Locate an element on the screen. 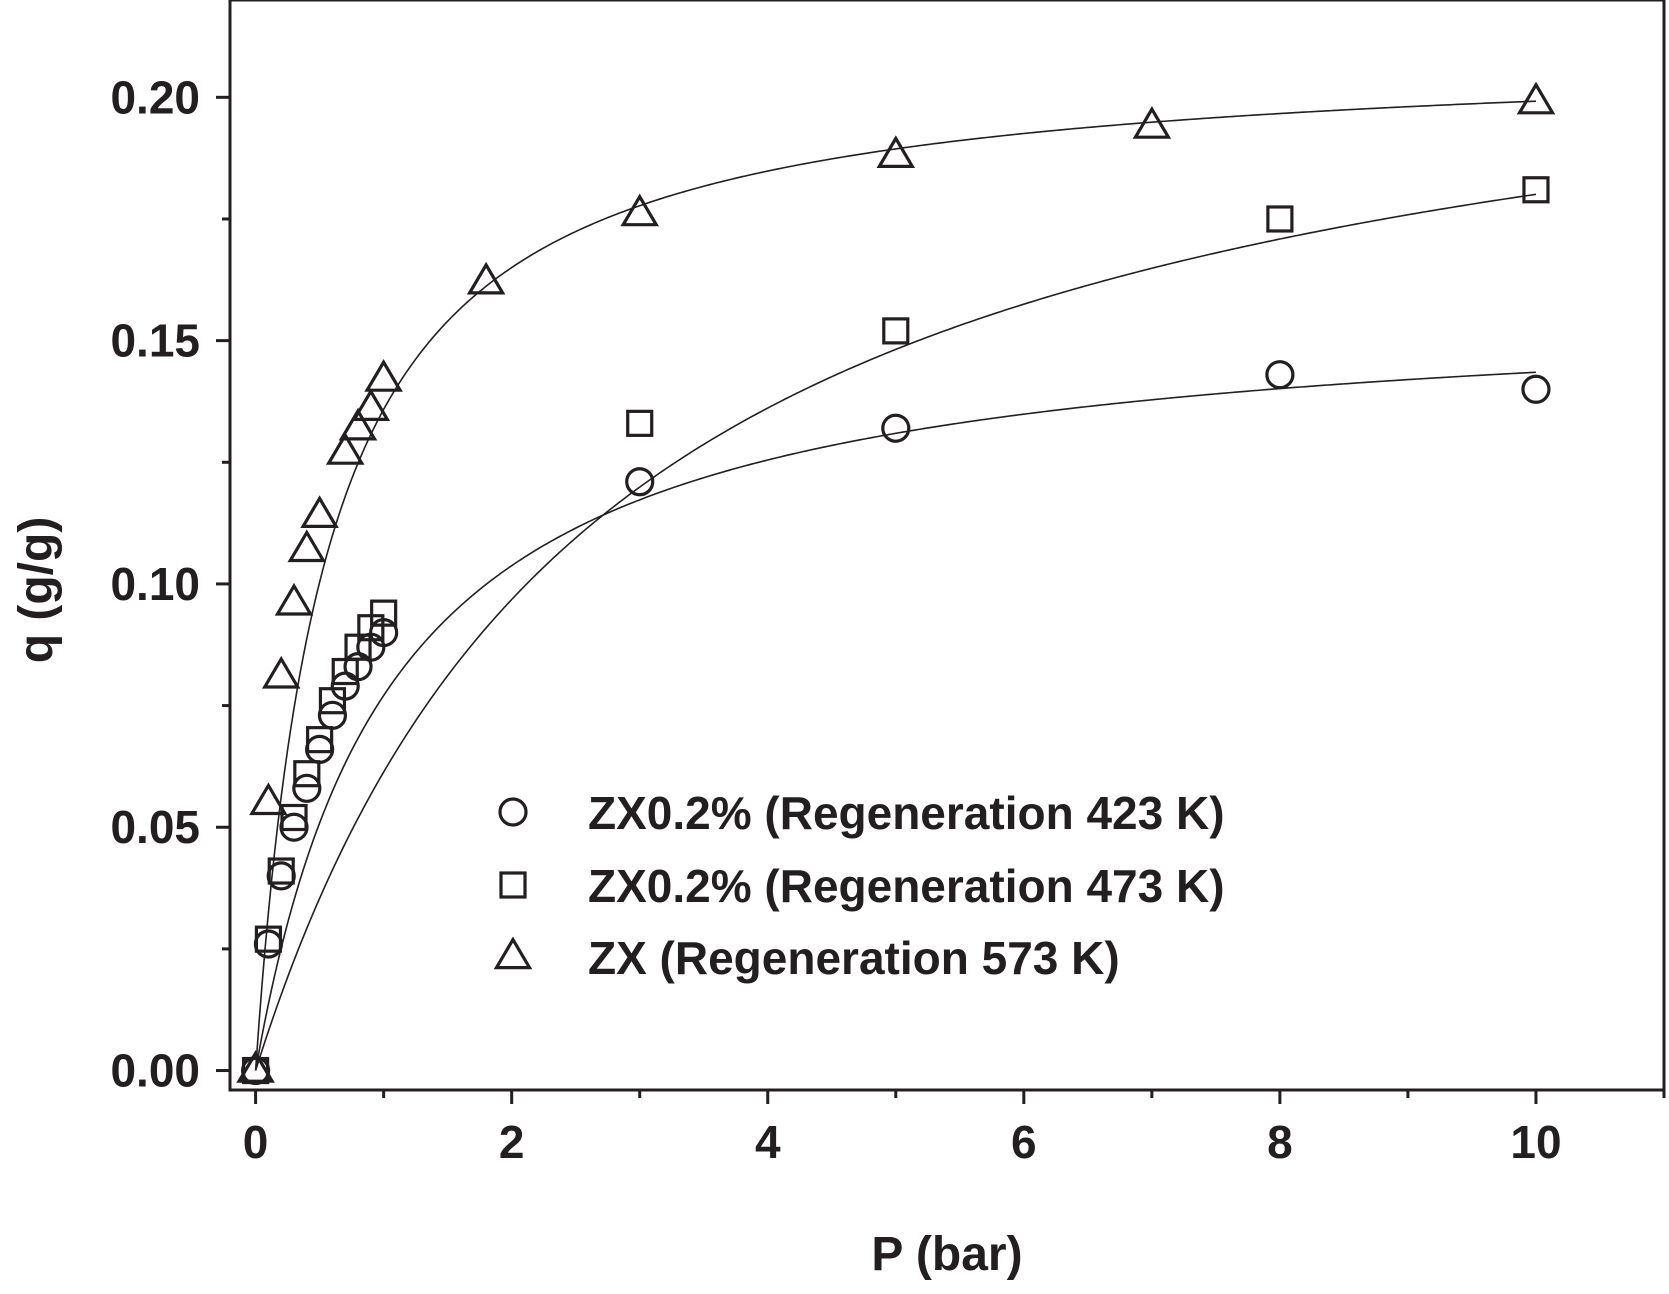  x-tick-label: 8 is located at coordinates (1280, 1142).